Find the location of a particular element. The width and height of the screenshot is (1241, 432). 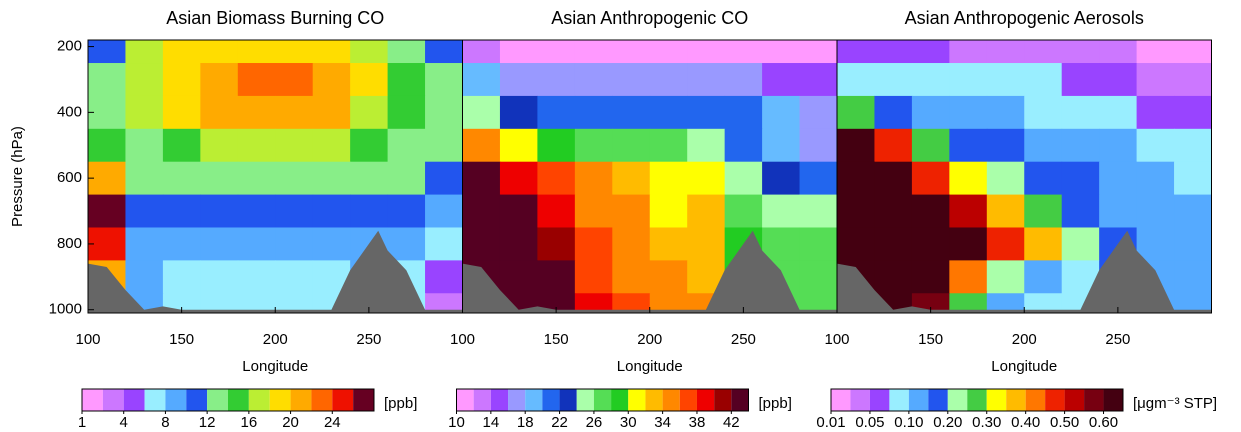

x-tick-label: 250 is located at coordinates (743, 339).